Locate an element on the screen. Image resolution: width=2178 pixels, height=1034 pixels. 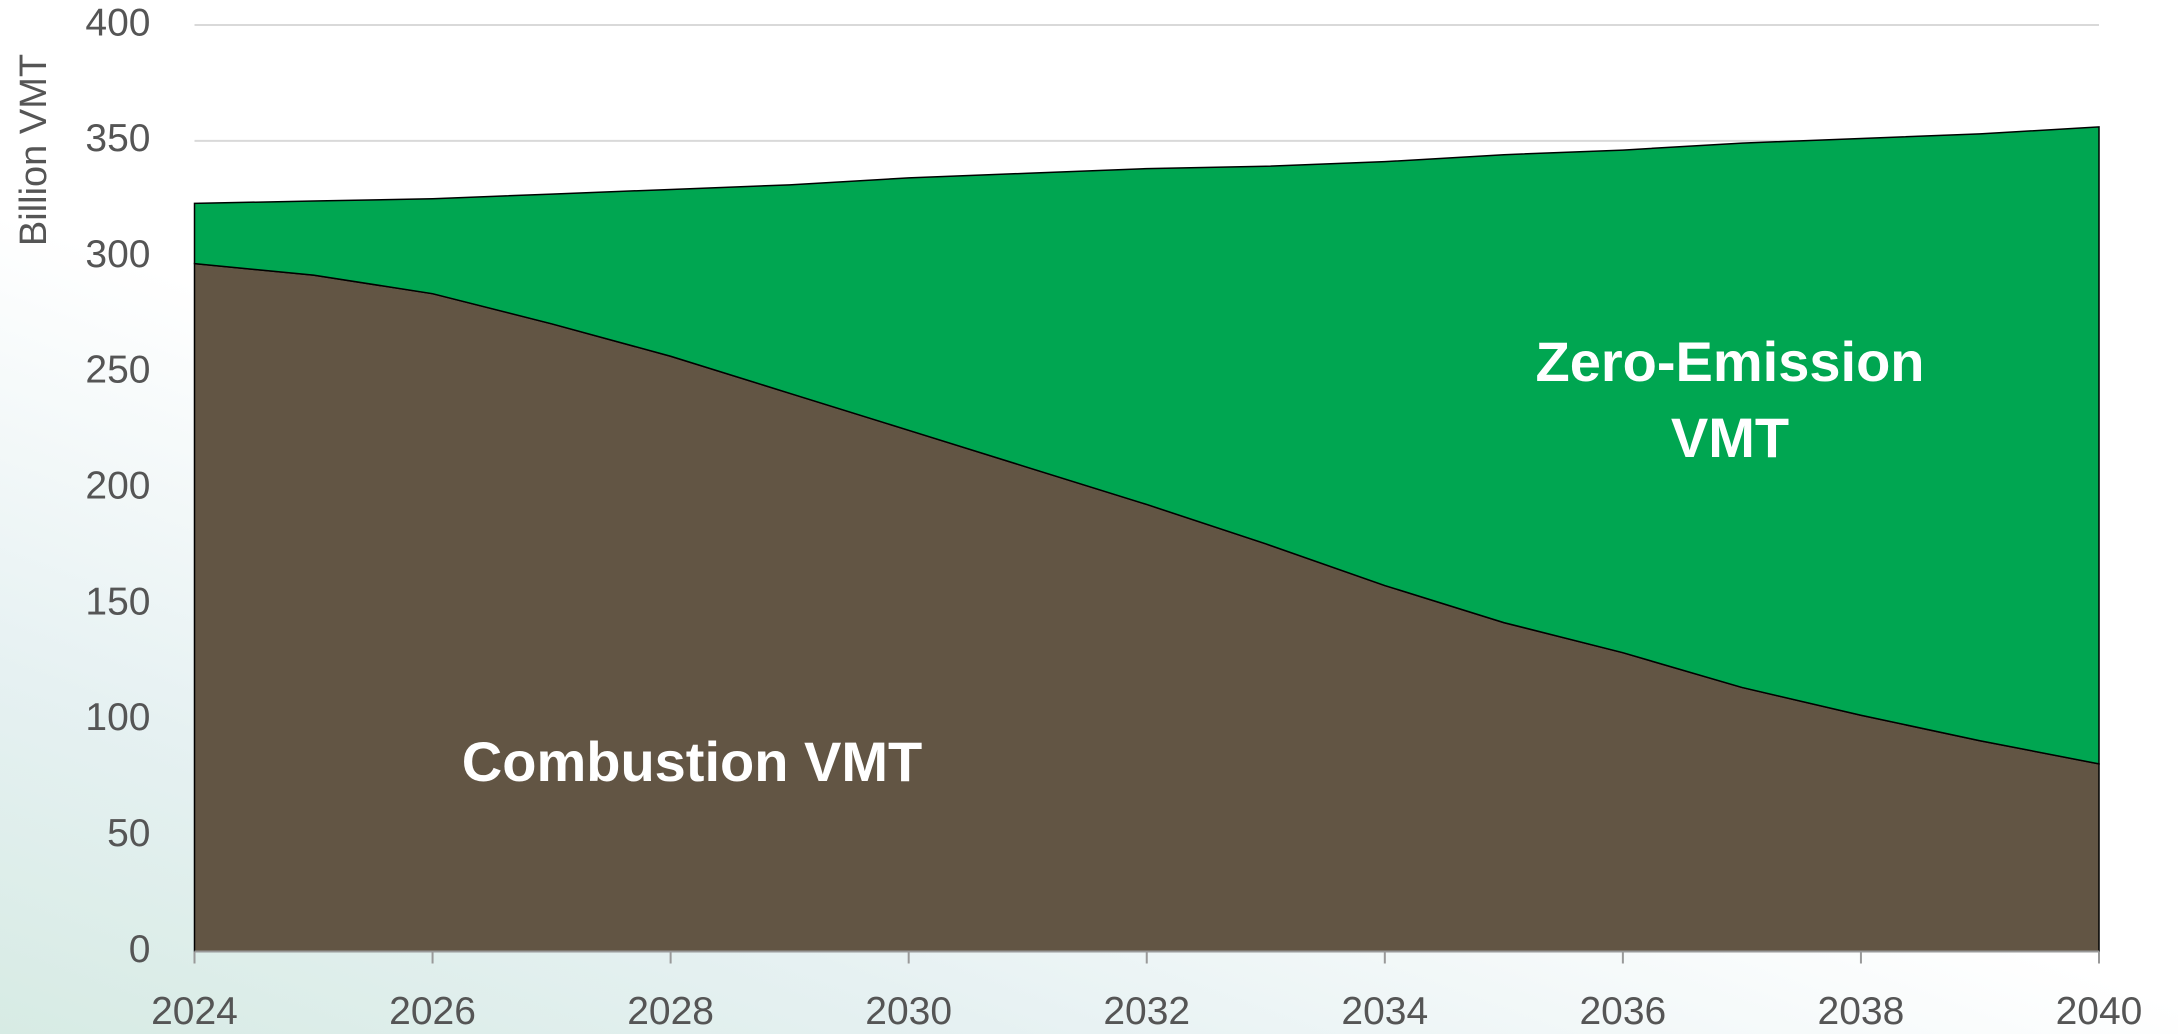
zero-emission-label: Zero-Emission VMT is located at coordinates (1730, 399).